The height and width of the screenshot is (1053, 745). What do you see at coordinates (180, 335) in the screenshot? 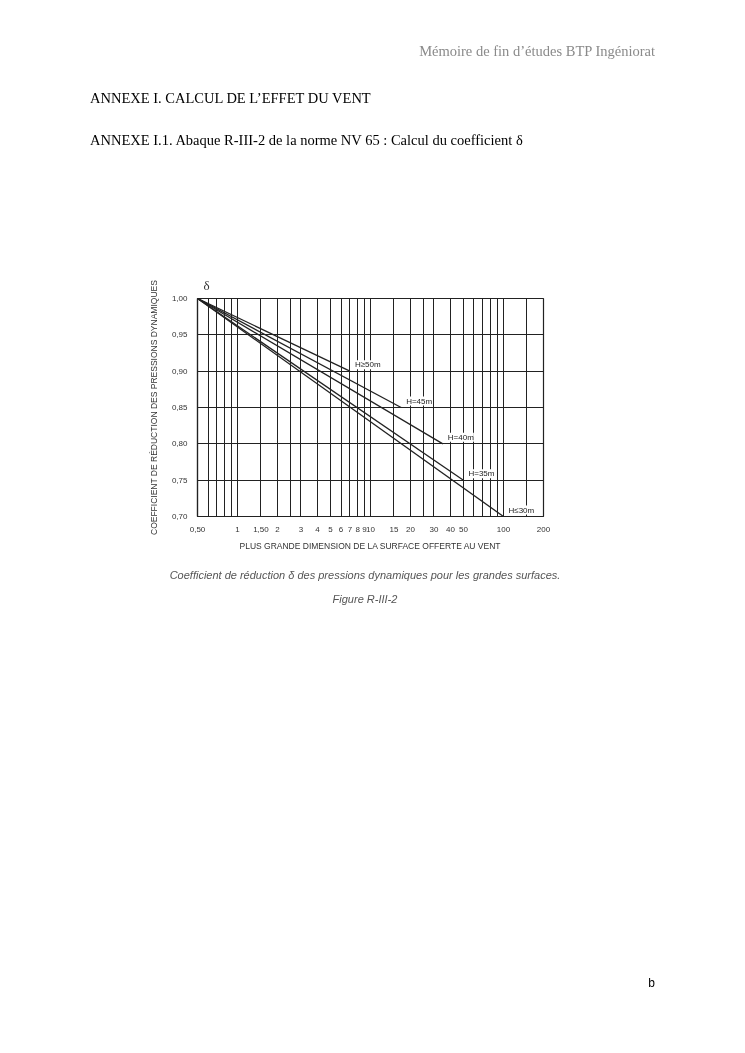
I see `y-tick-label: 0,95` at bounding box center [180, 335].